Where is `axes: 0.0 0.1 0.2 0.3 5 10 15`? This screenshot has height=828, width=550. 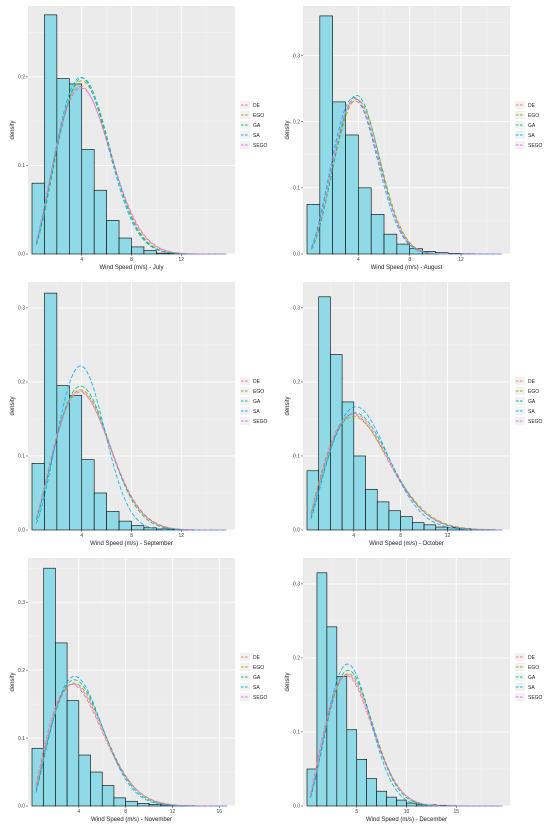
axes: 0.0 0.1 0.2 0.3 5 10 15 is located at coordinates (376, 698).